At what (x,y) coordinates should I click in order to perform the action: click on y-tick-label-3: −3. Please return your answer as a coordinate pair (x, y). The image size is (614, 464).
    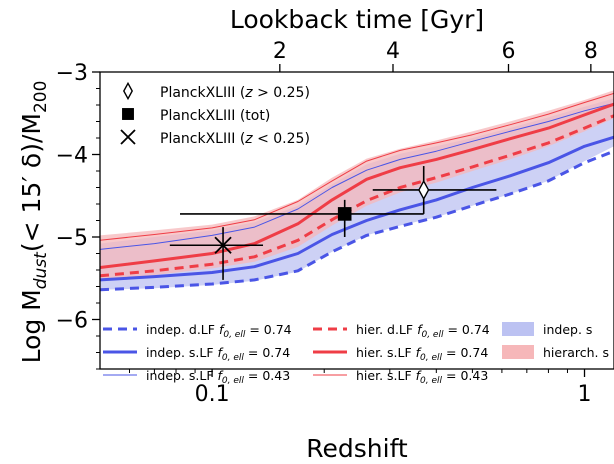
    Looking at the image, I should click on (72, 73).